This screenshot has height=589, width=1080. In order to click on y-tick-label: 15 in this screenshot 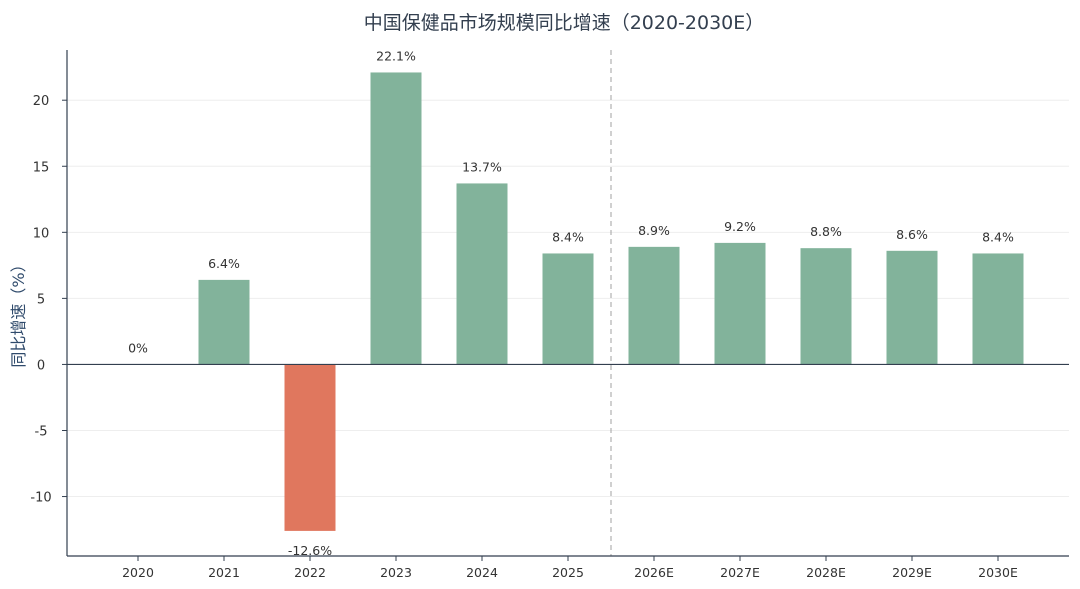, I will do `click(41, 167)`.